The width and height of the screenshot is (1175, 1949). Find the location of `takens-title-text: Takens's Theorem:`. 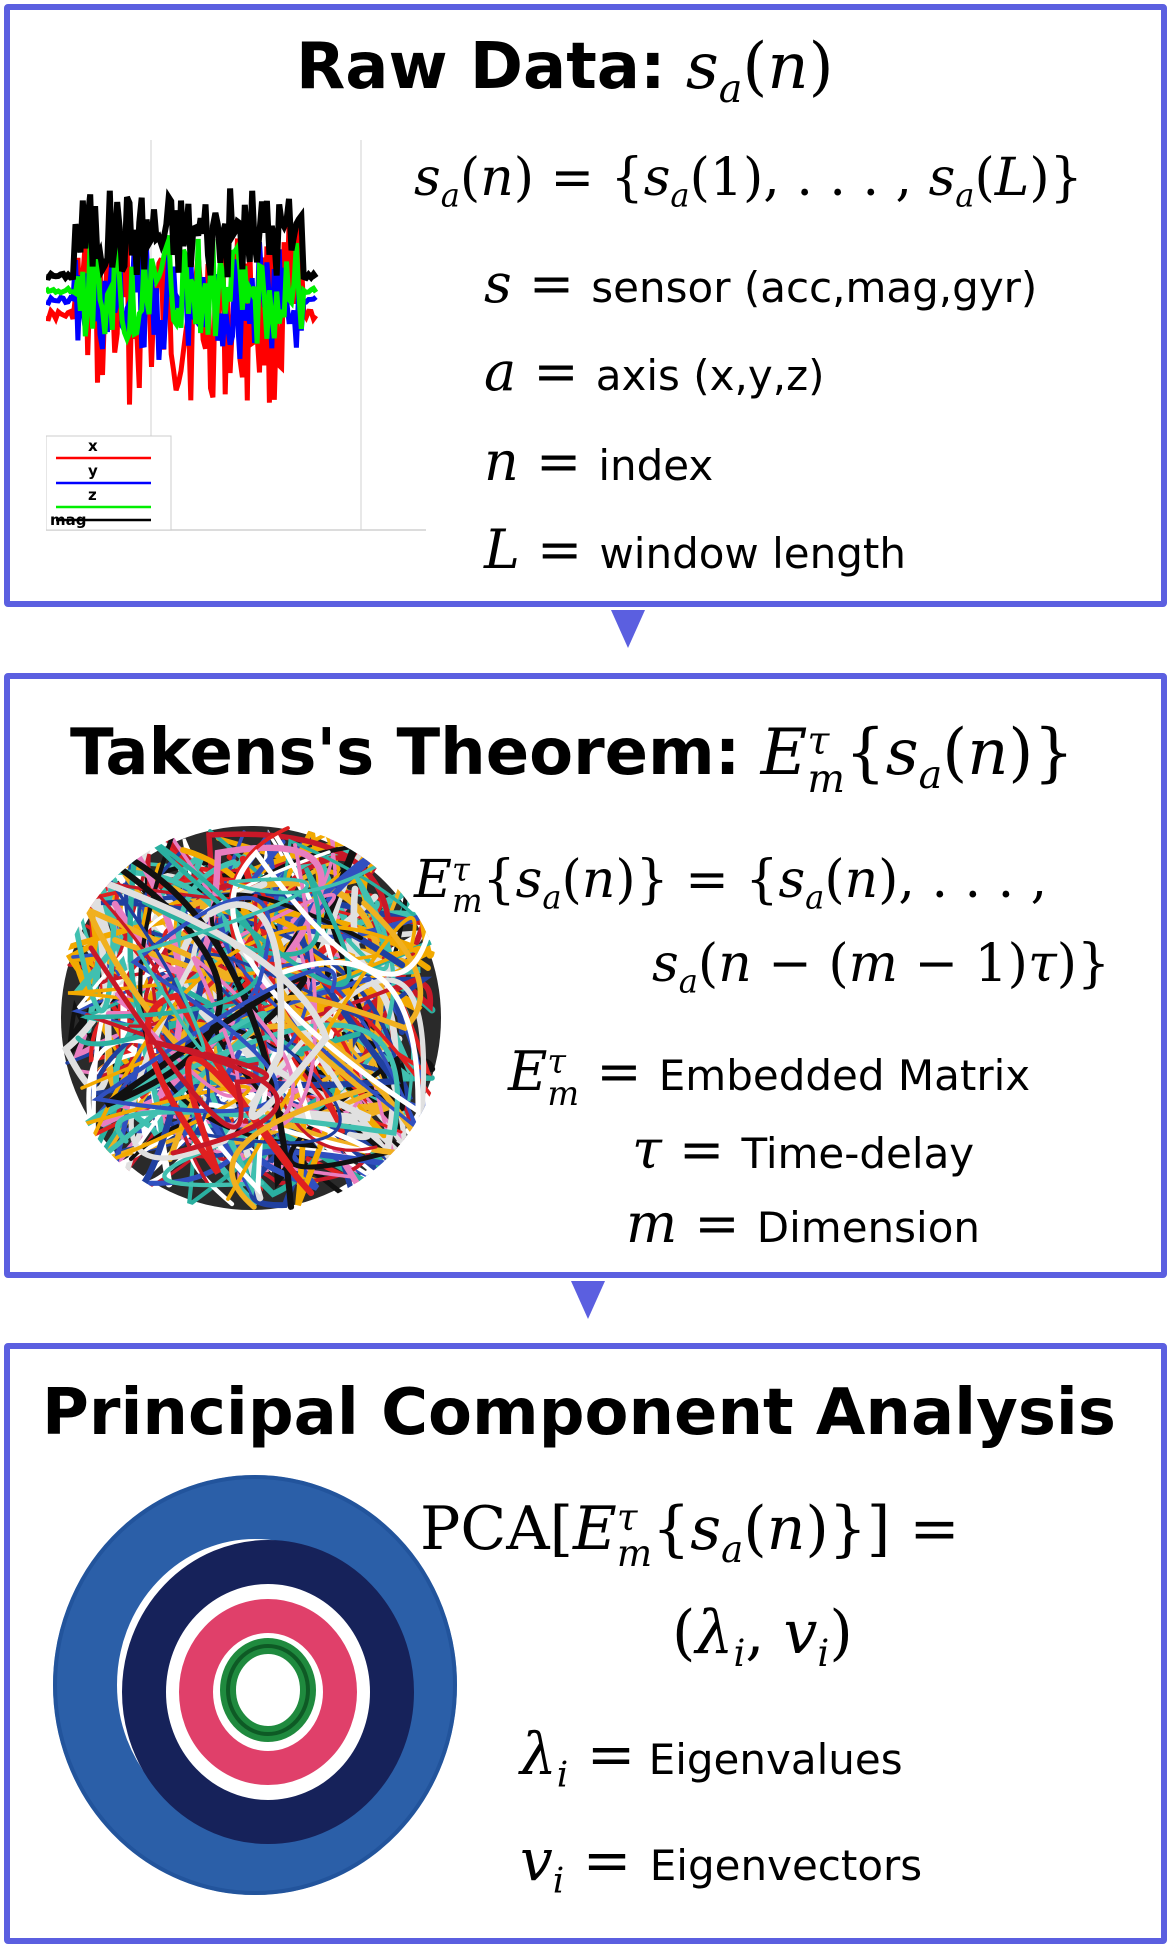

takens-title-text: Takens's Theorem: is located at coordinates (405, 753).